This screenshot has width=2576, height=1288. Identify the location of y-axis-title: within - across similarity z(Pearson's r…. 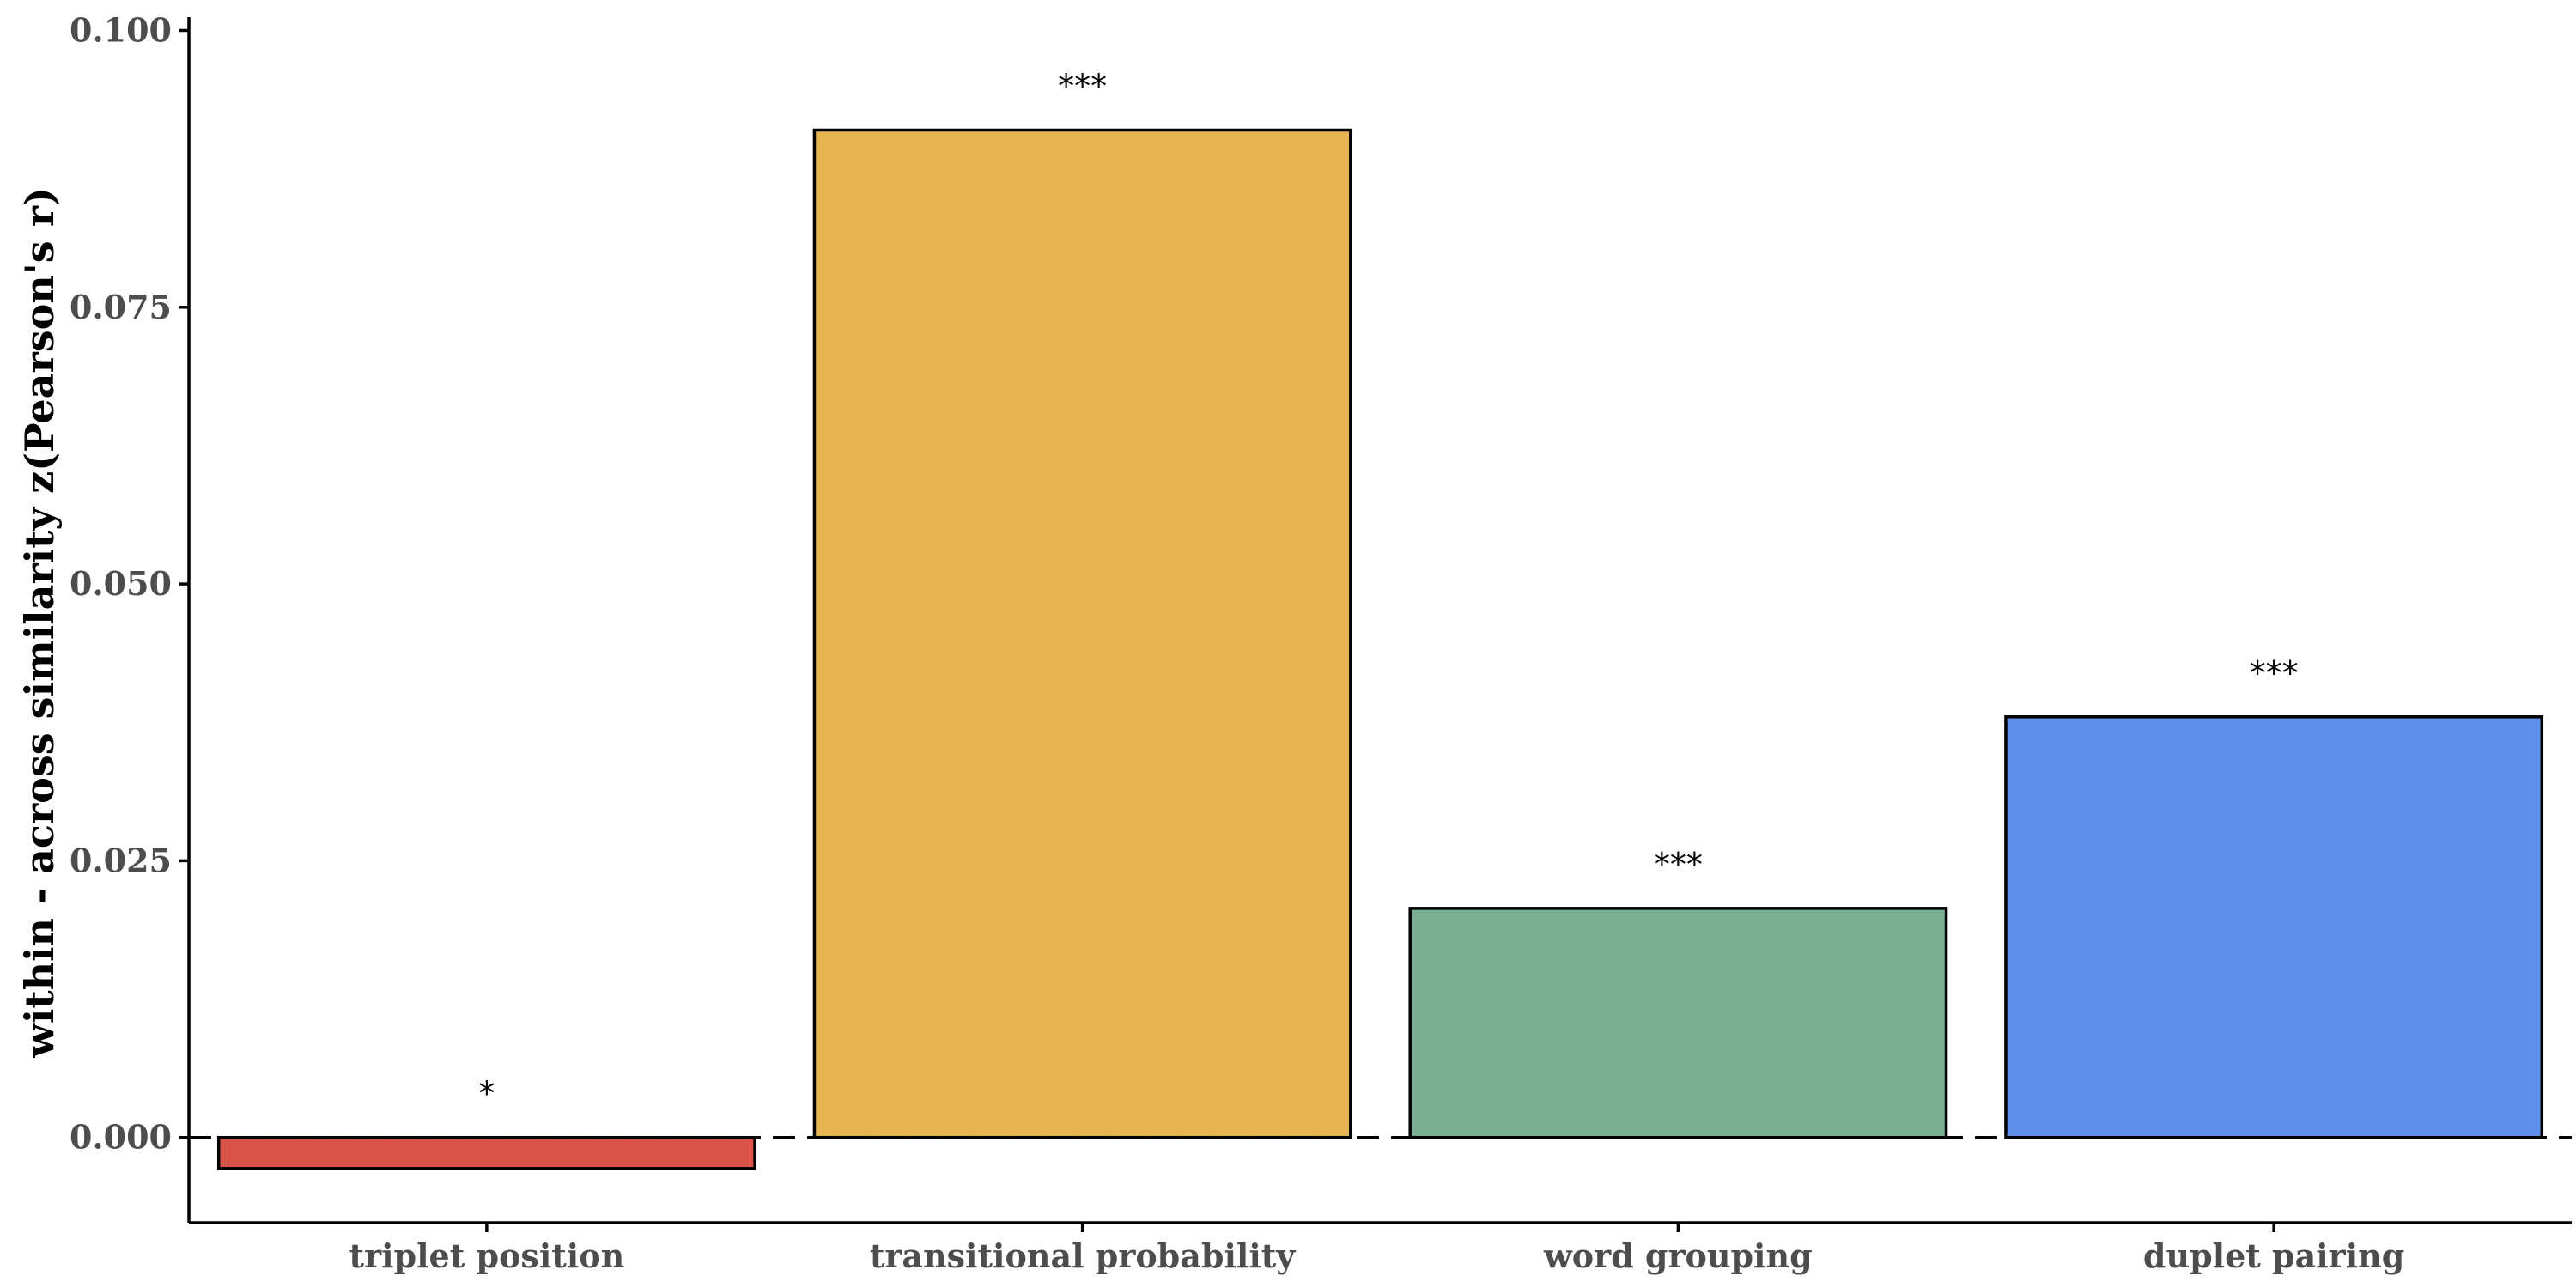
(40, 622).